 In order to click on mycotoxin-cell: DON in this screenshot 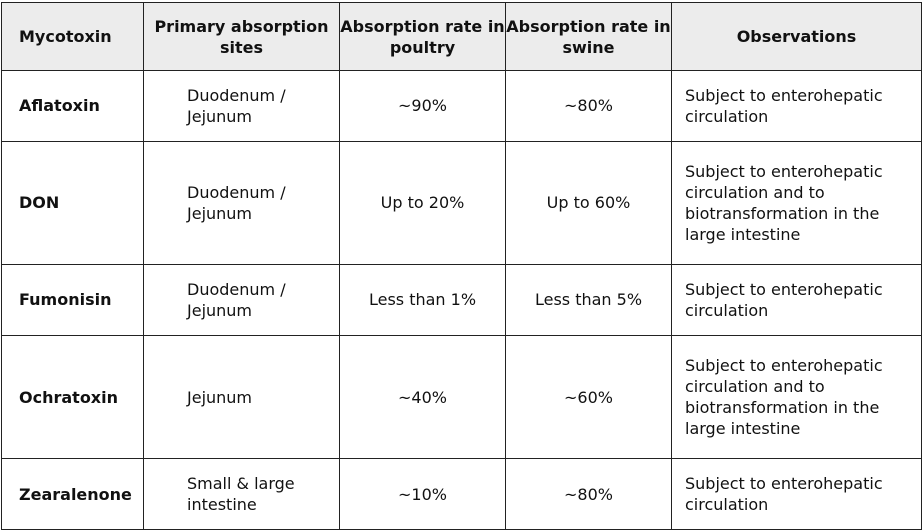, I will do `click(72, 203)`.